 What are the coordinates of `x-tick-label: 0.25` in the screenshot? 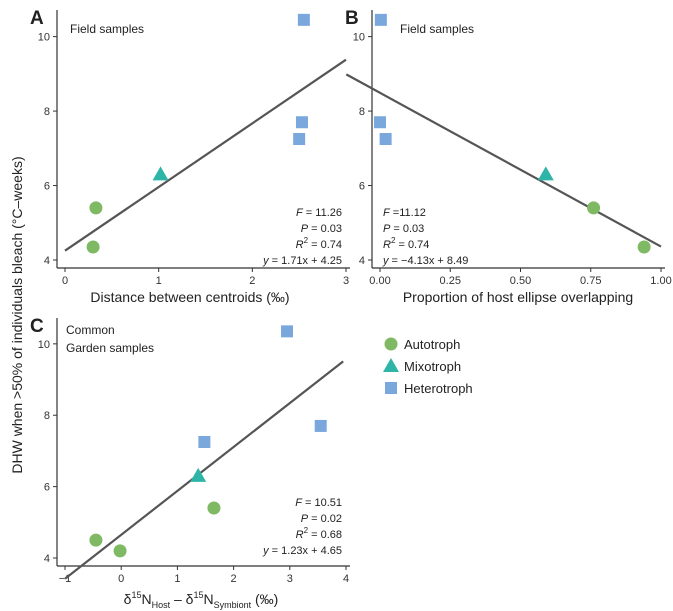 It's located at (450, 281).